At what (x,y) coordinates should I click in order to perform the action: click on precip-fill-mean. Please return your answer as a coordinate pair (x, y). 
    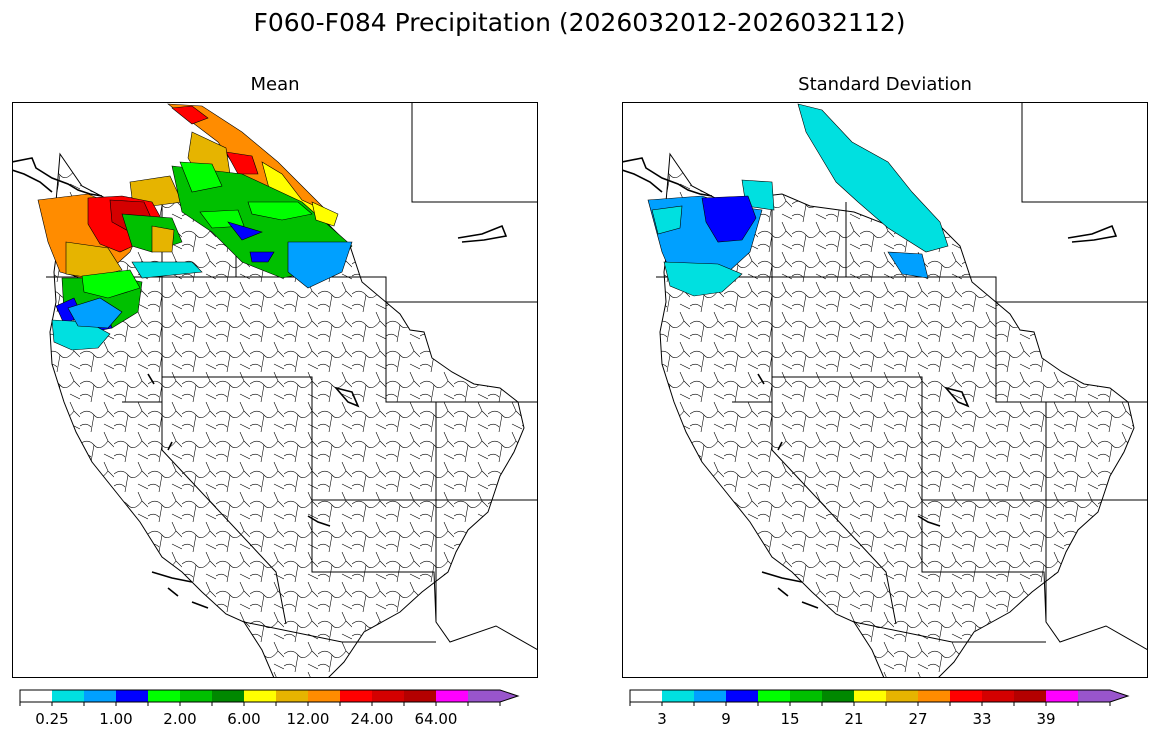
    Looking at the image, I should click on (195, 227).